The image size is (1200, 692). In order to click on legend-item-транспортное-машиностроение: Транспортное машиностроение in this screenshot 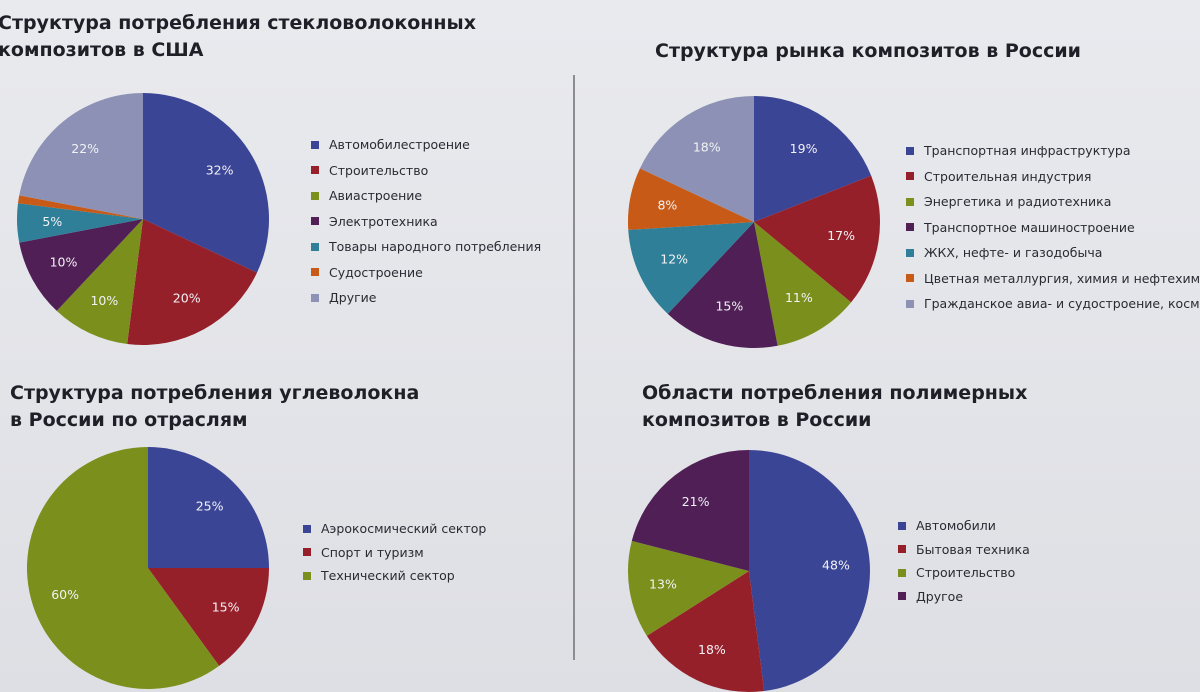, I will do `click(1053, 228)`.